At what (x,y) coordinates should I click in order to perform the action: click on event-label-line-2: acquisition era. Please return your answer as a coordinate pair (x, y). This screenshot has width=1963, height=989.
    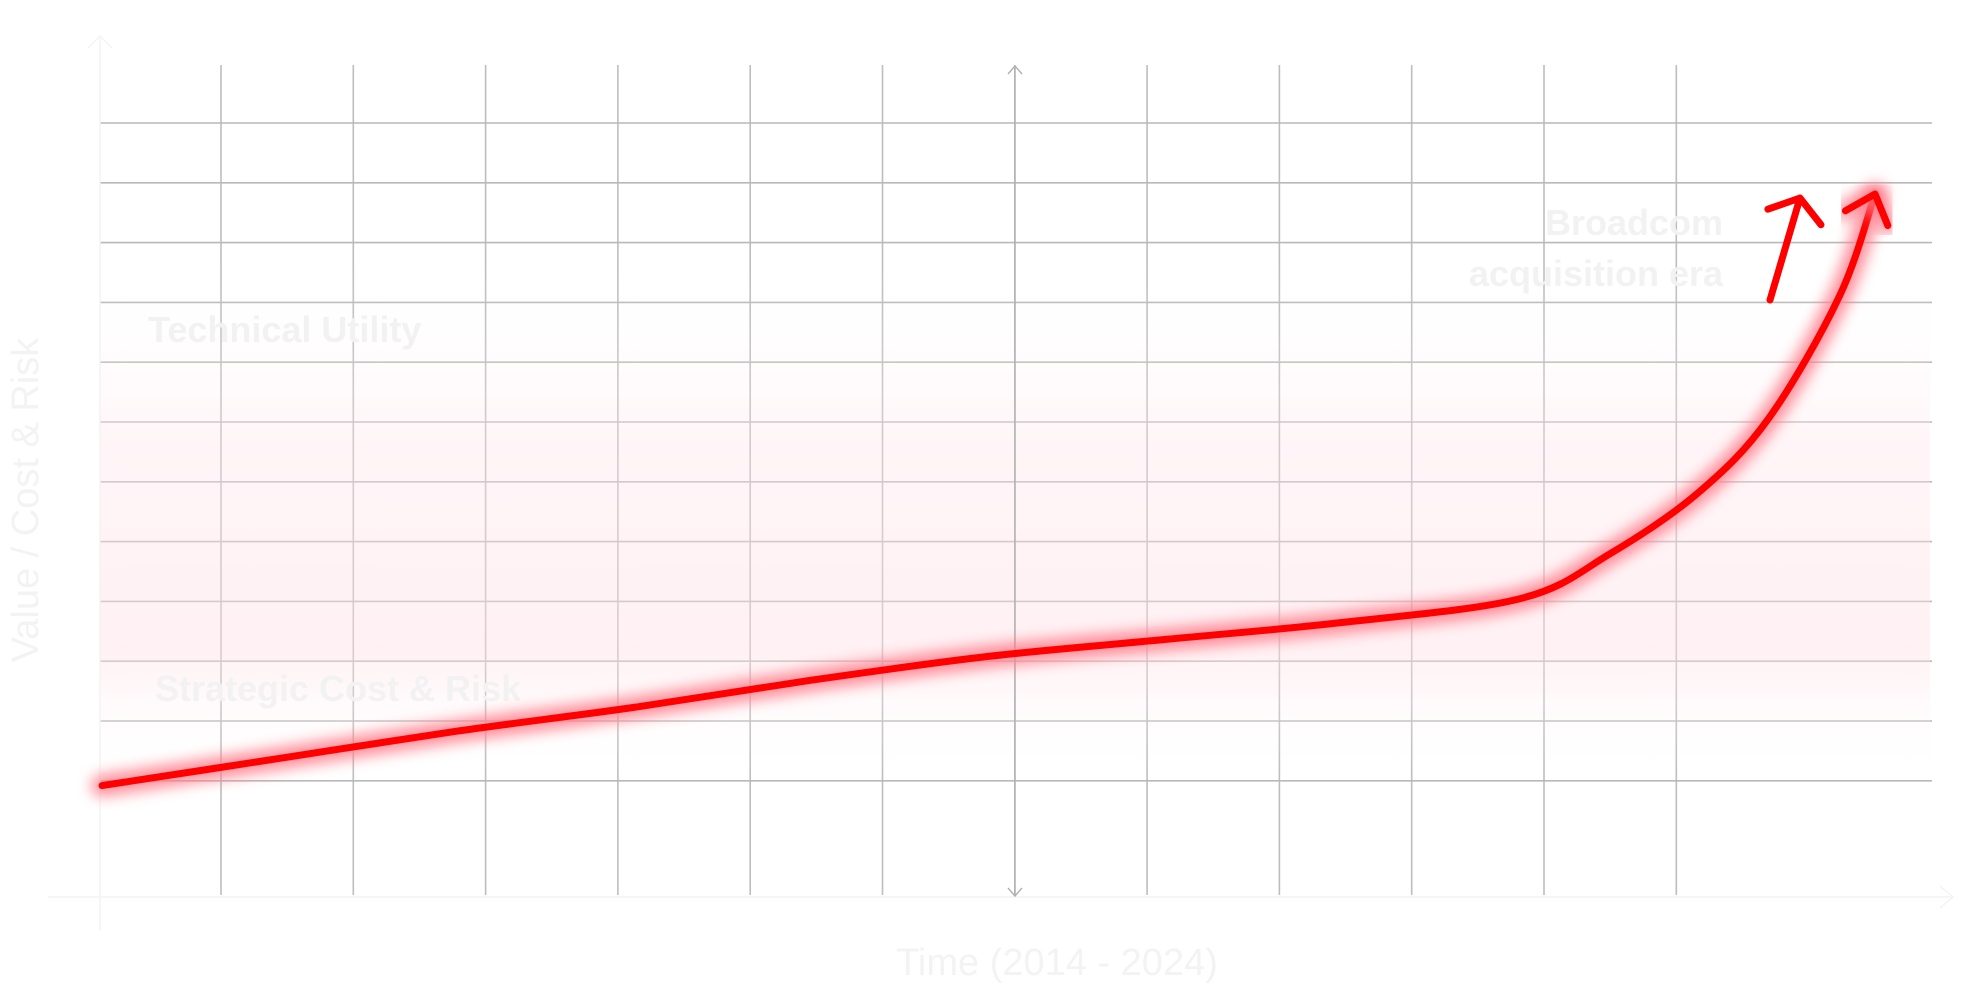
    Looking at the image, I should click on (1596, 273).